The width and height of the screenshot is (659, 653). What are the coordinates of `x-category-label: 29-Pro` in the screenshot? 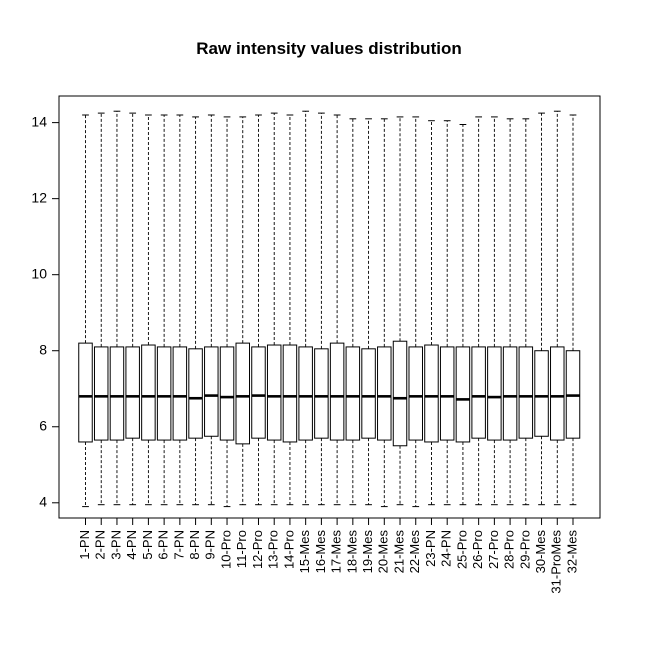 It's located at (524, 549).